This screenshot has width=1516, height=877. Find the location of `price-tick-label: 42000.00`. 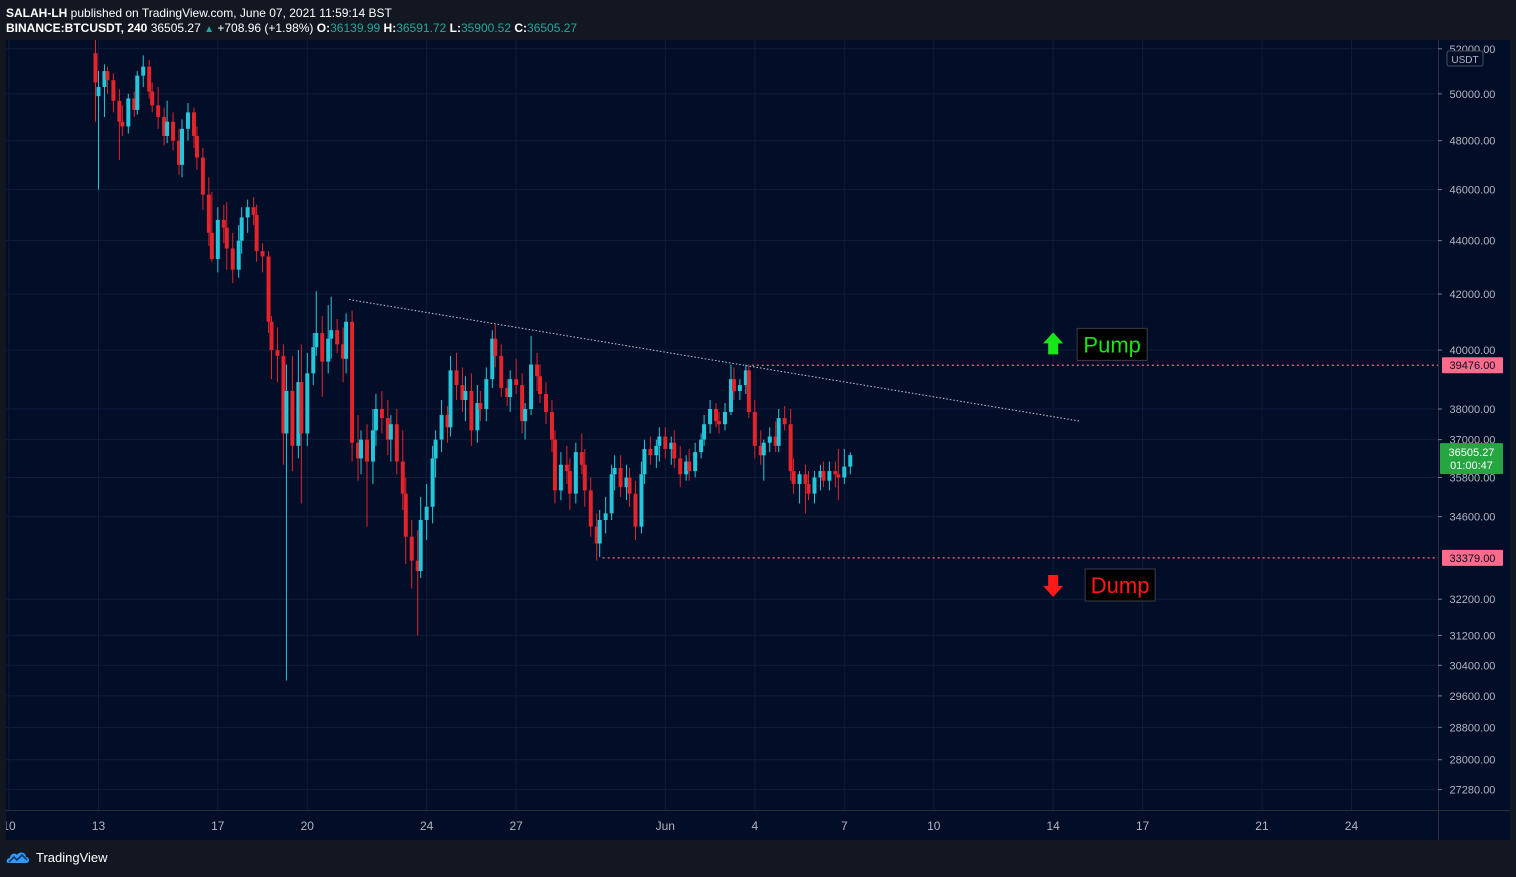

price-tick-label: 42000.00 is located at coordinates (1473, 295).